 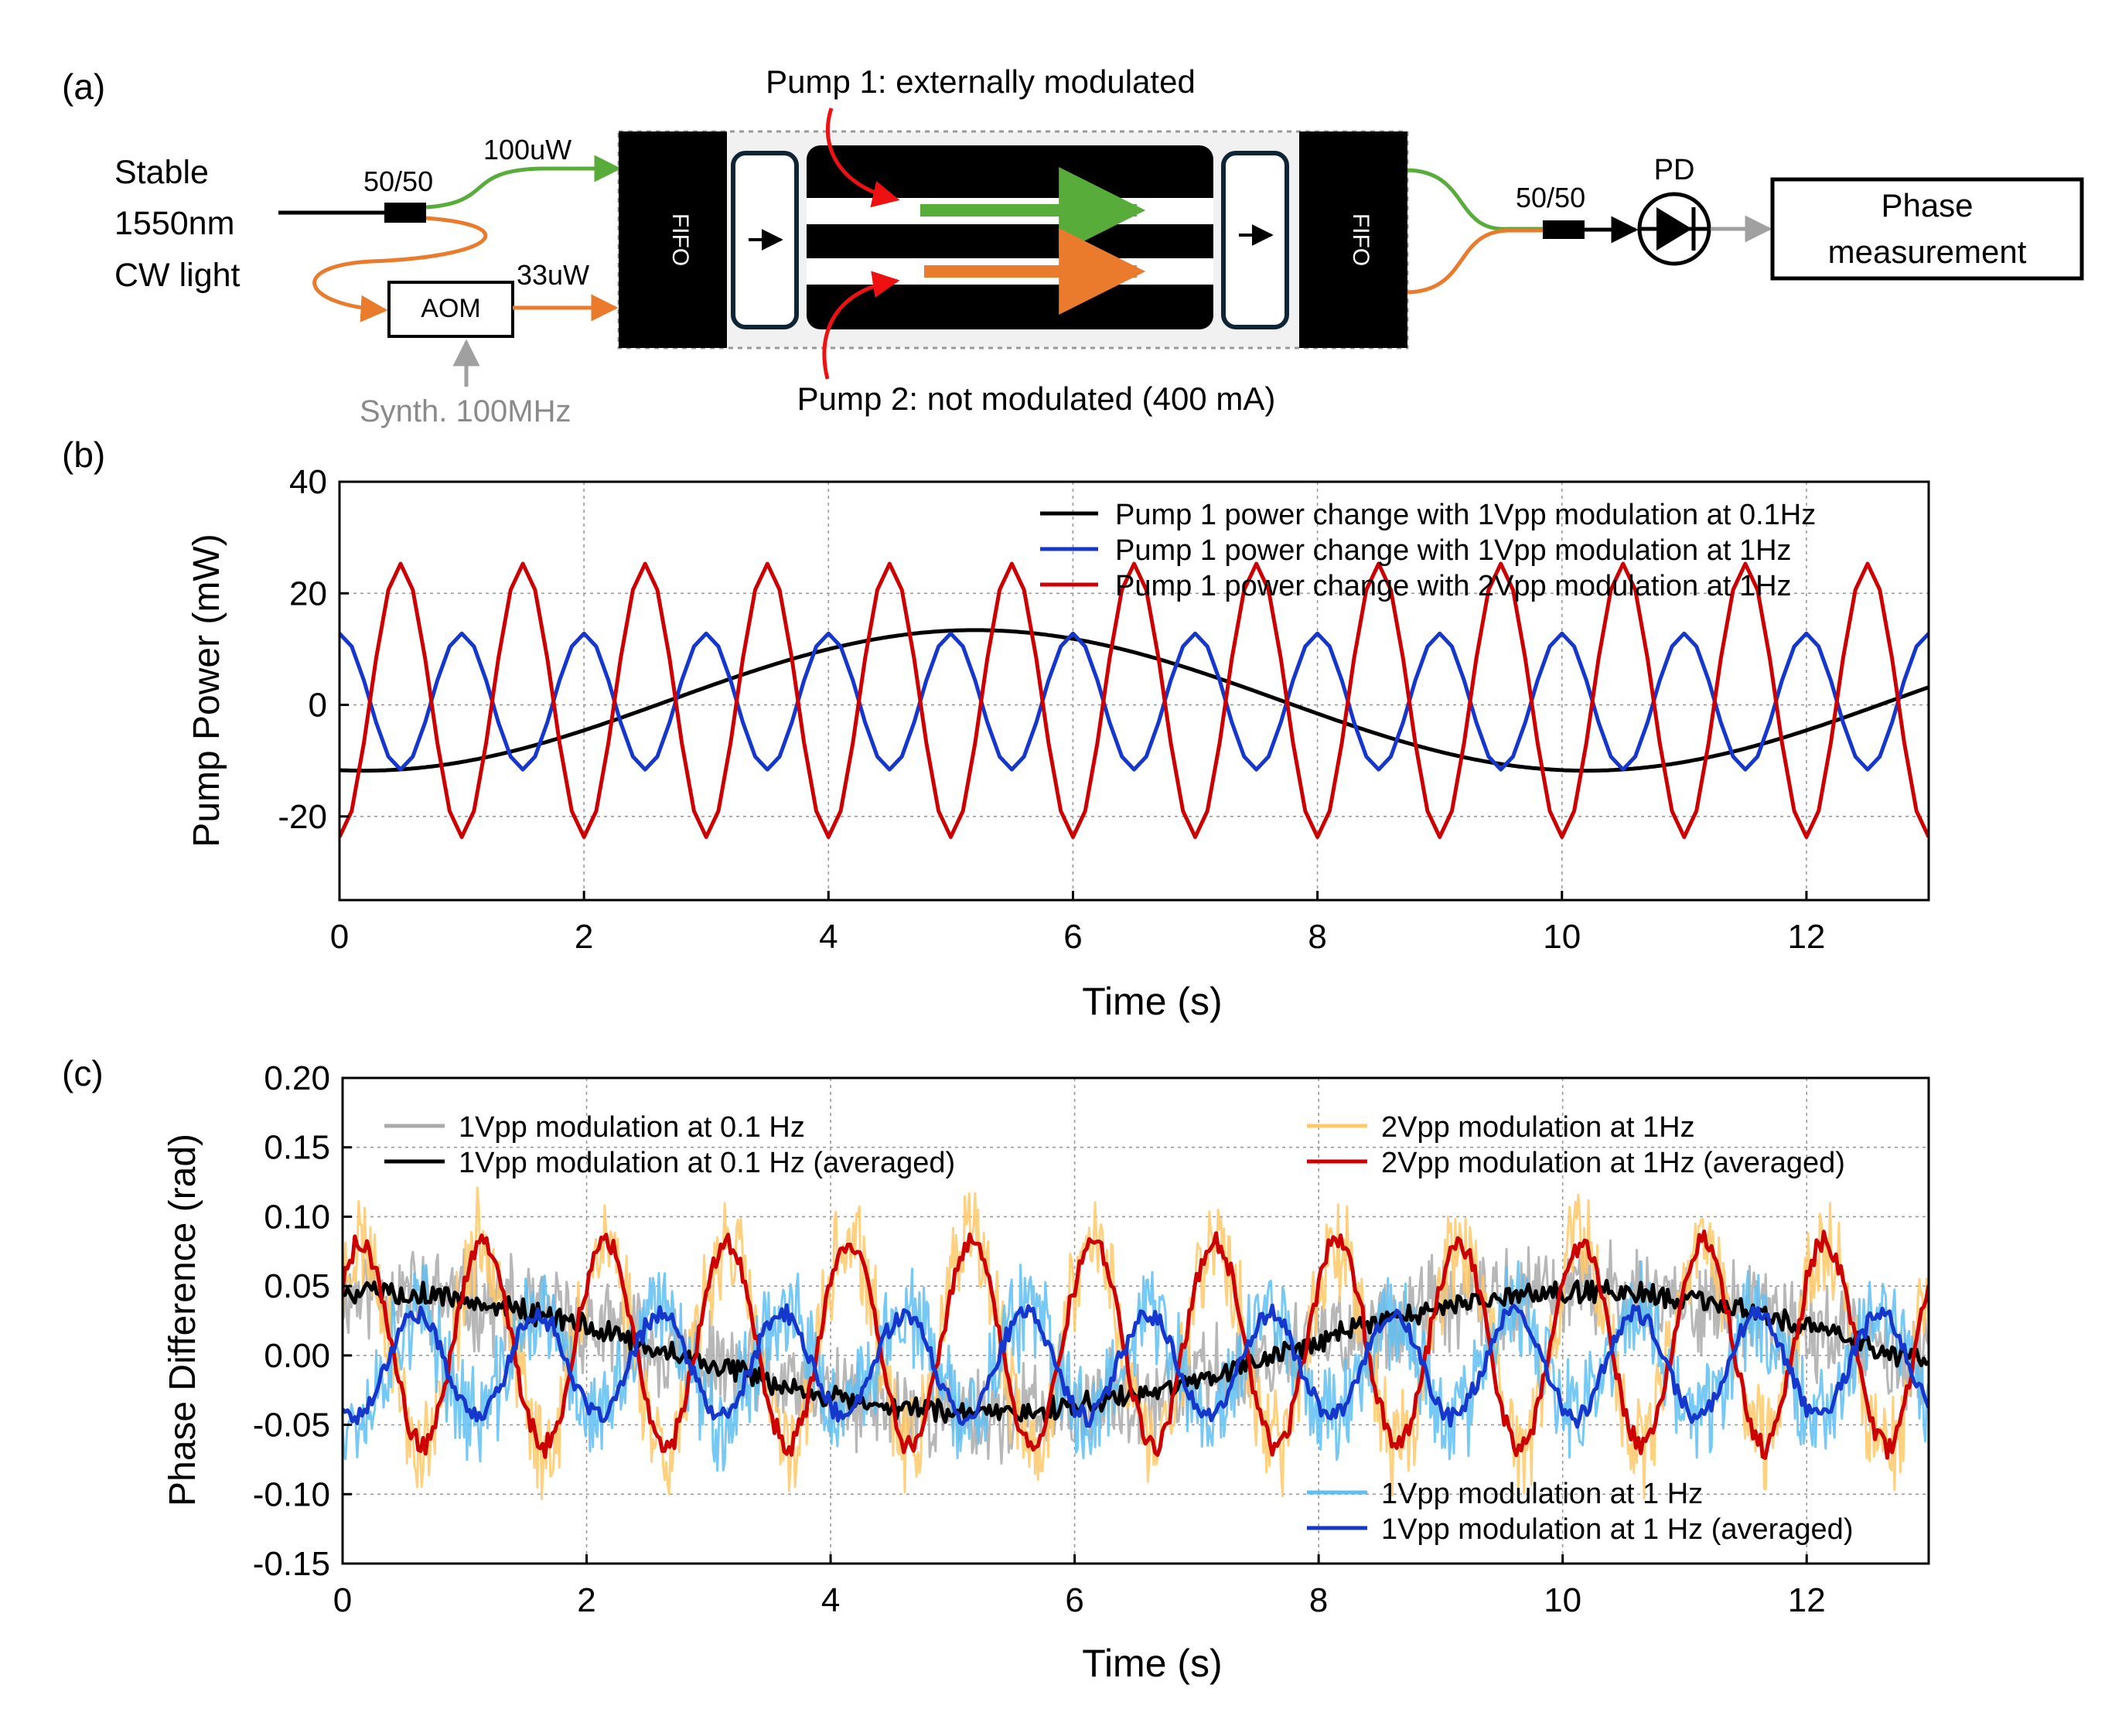 I want to click on chart-c-series, so click(x=1136, y=1343).